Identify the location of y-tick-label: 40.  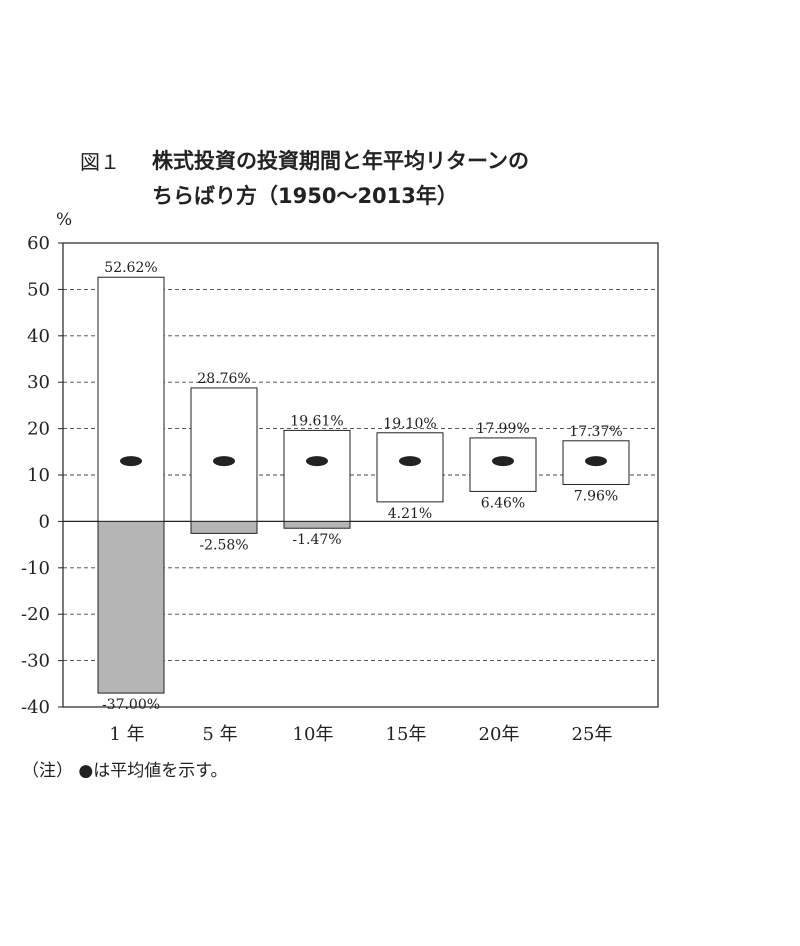
(38, 336).